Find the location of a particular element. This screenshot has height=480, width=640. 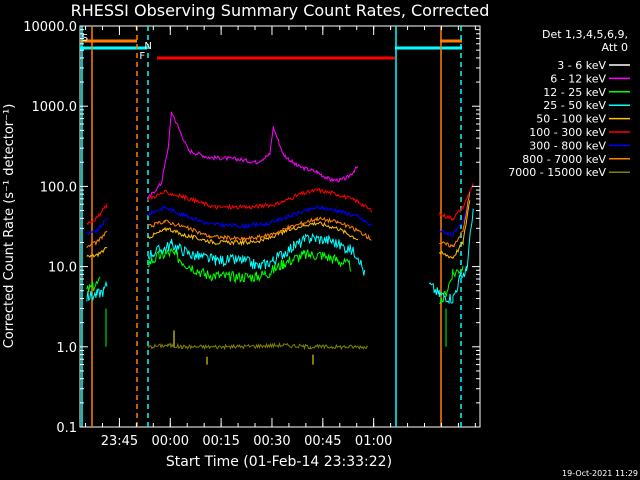

legend-entry-label: 6 - 12 keV is located at coordinates (578, 78).